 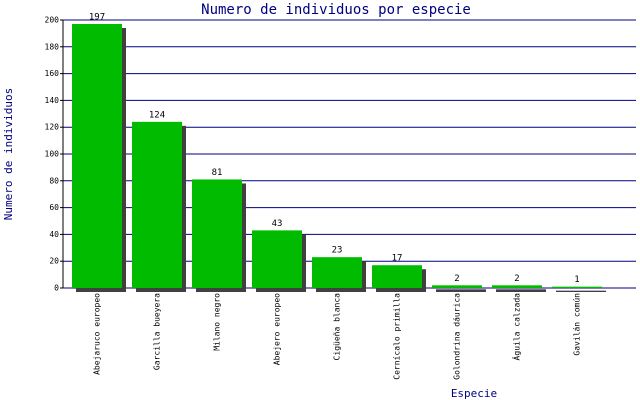 I want to click on value-label: 23, so click(x=337, y=251).